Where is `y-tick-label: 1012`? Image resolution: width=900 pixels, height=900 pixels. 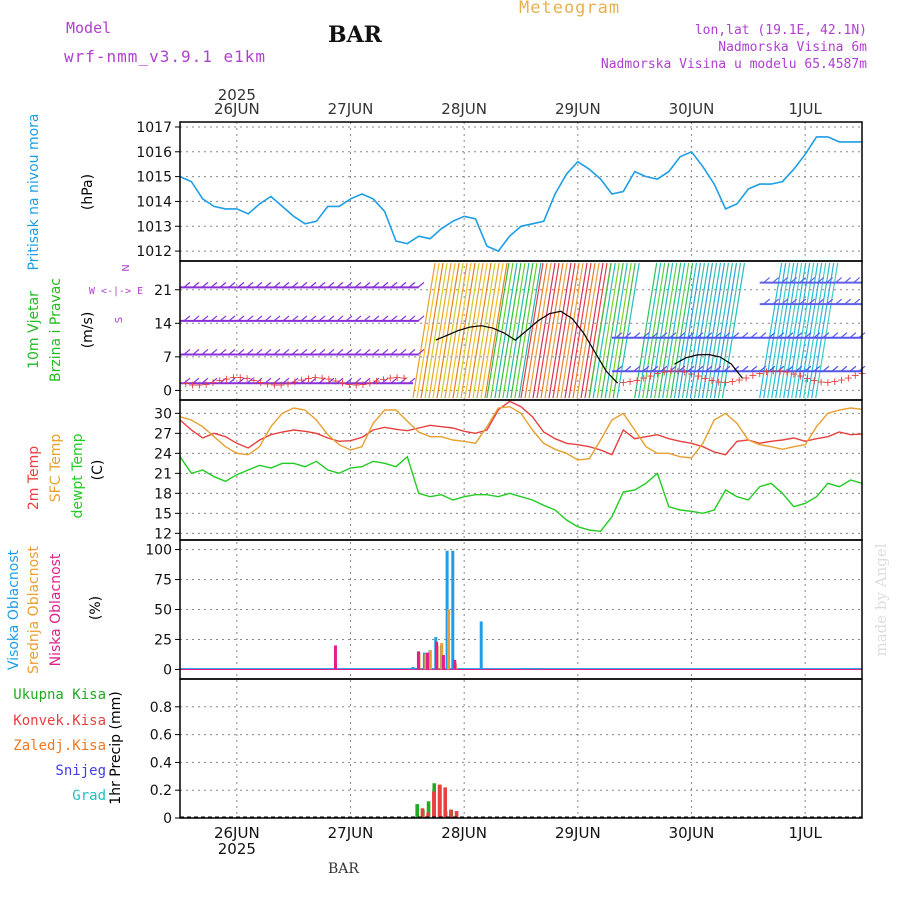
y-tick-label: 1012 is located at coordinates (154, 252).